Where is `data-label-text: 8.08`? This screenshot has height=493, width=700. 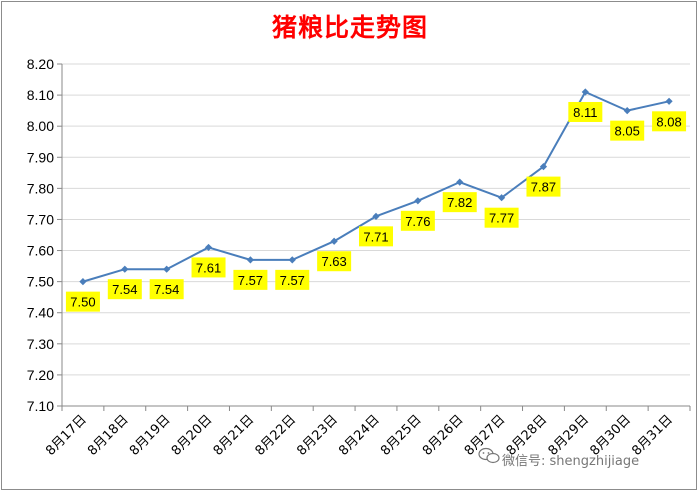
data-label-text: 8.08 is located at coordinates (668, 121).